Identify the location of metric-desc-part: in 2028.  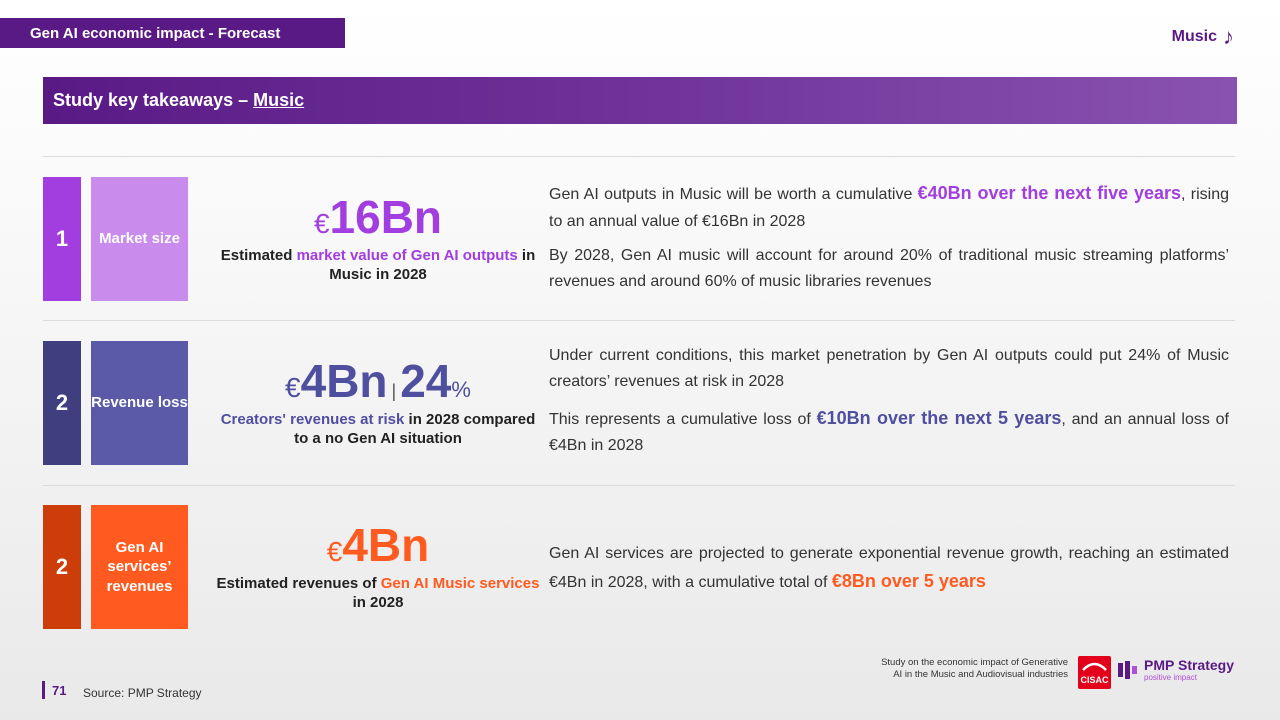
(378, 603).